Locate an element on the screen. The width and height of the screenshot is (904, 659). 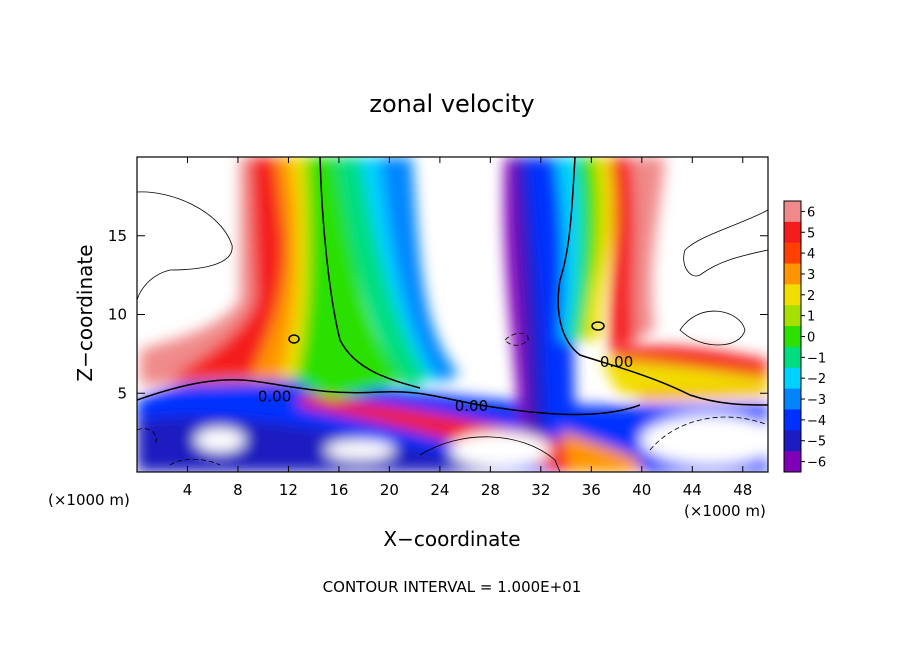
x-tick-label: 44 is located at coordinates (692, 490).